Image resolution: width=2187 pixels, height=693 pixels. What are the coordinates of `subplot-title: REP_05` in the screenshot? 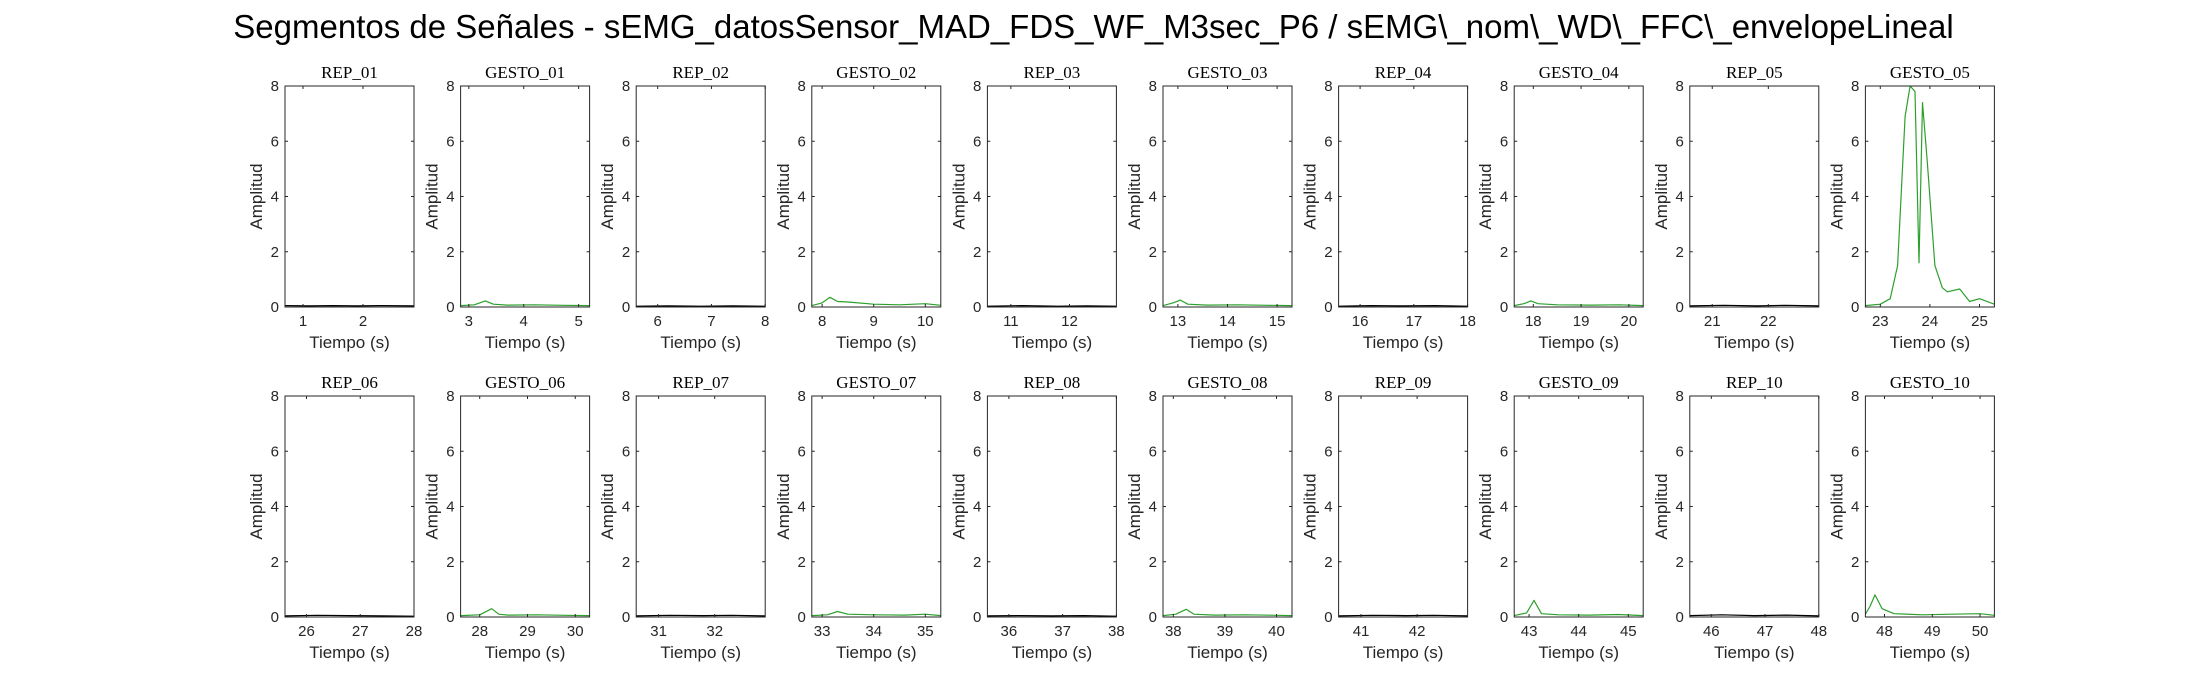 It's located at (1754, 72).